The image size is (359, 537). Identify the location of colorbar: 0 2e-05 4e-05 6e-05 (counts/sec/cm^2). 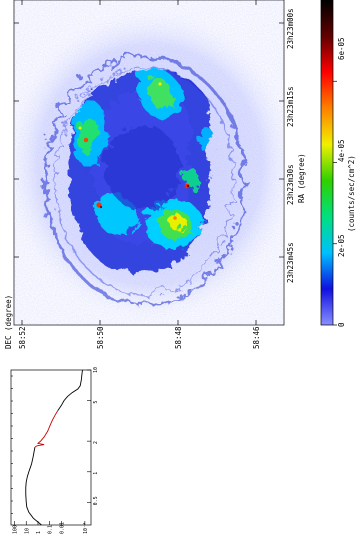
(338, 163).